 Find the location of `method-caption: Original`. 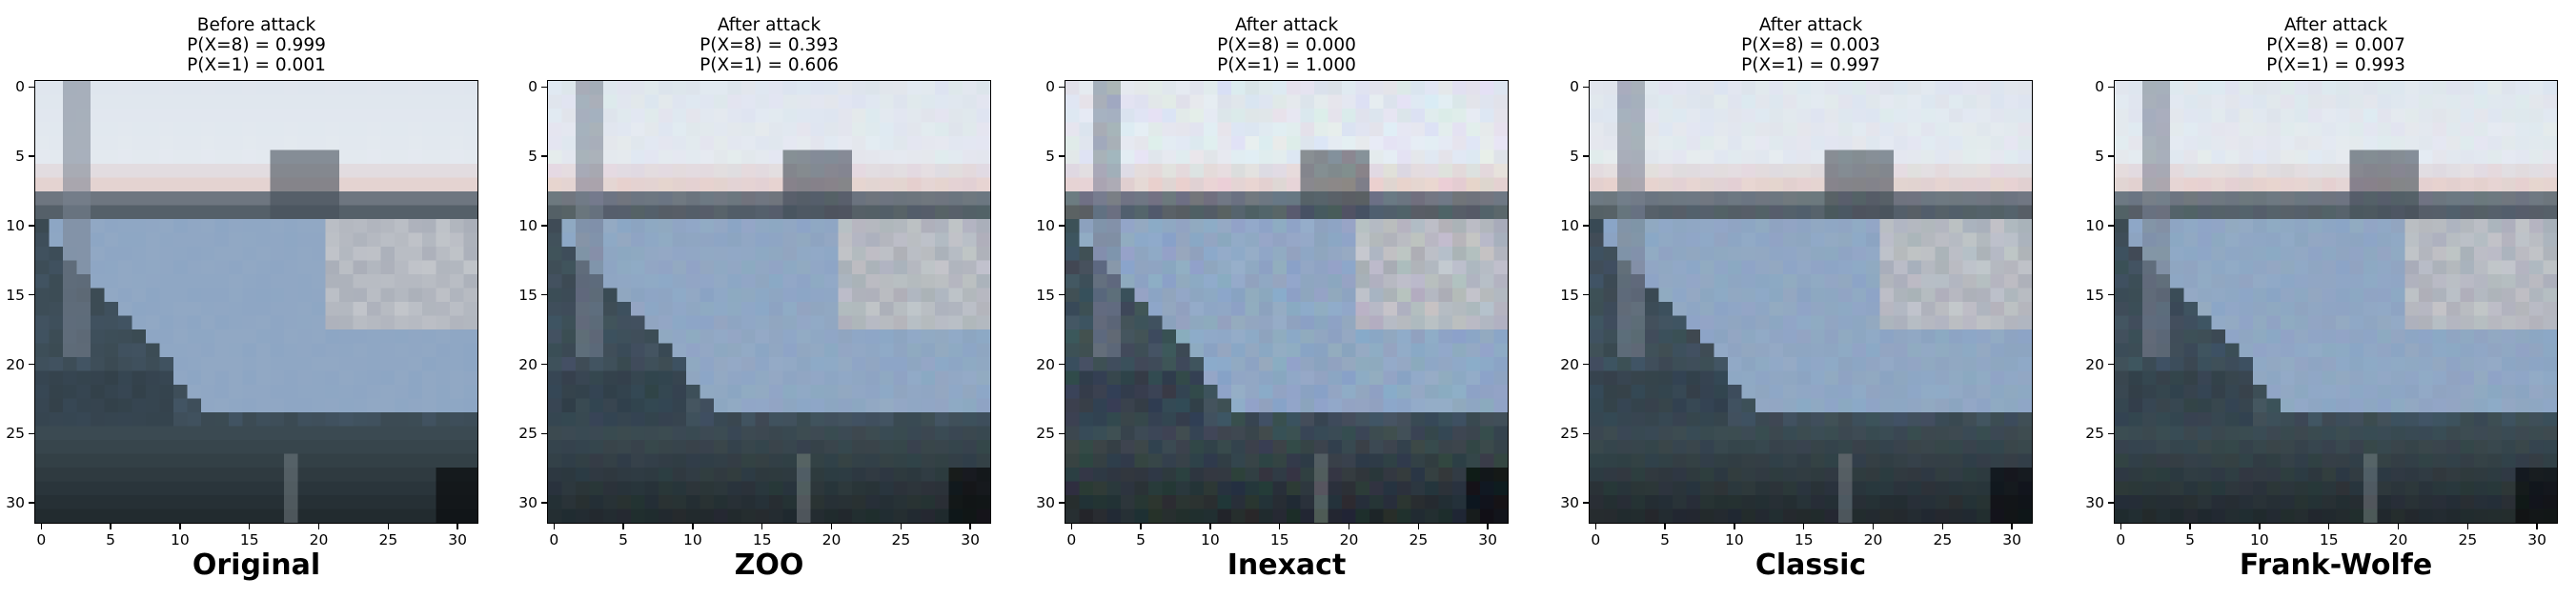

method-caption: Original is located at coordinates (256, 565).